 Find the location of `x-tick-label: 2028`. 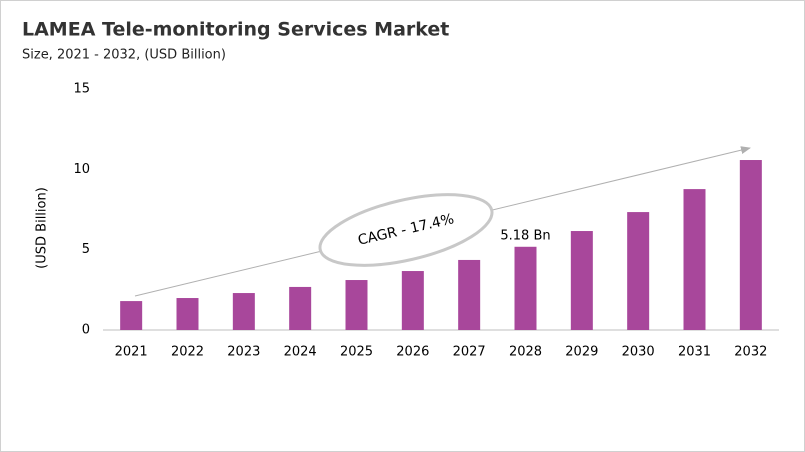

x-tick-label: 2028 is located at coordinates (525, 352).